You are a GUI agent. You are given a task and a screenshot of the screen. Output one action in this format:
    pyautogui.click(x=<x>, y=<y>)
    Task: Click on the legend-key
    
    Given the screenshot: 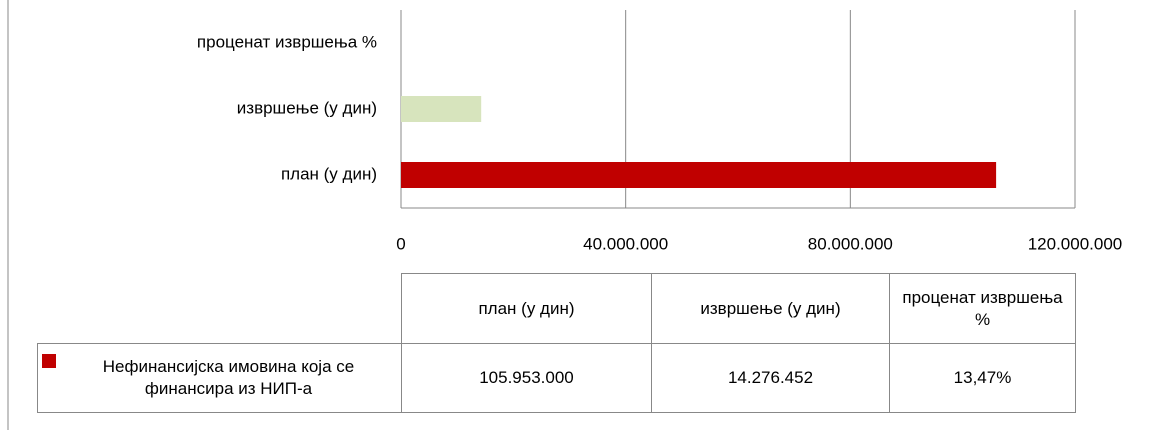 What is the action you would take?
    pyautogui.click(x=49, y=361)
    